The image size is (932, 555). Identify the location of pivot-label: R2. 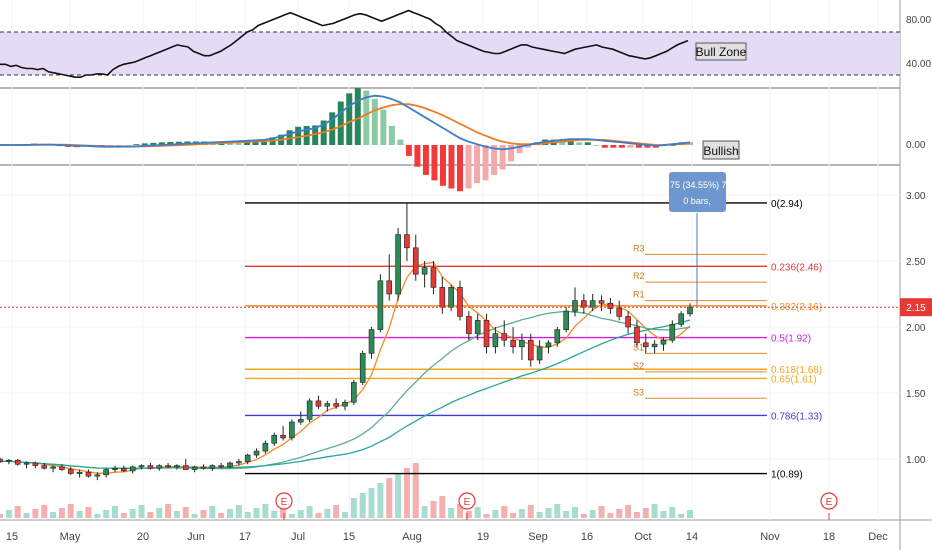
(639, 276).